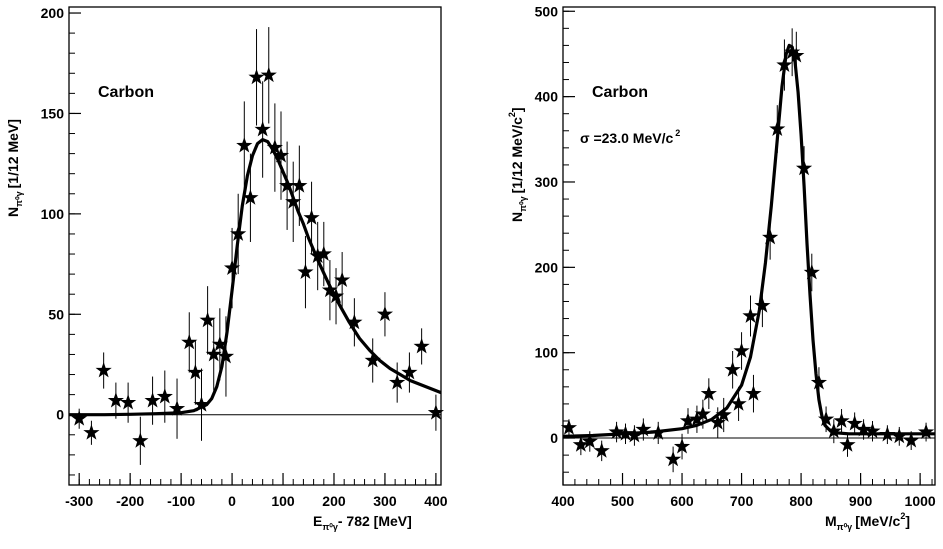  Describe the element at coordinates (682, 501) in the screenshot. I see `right-x-tick-label: 600` at that location.